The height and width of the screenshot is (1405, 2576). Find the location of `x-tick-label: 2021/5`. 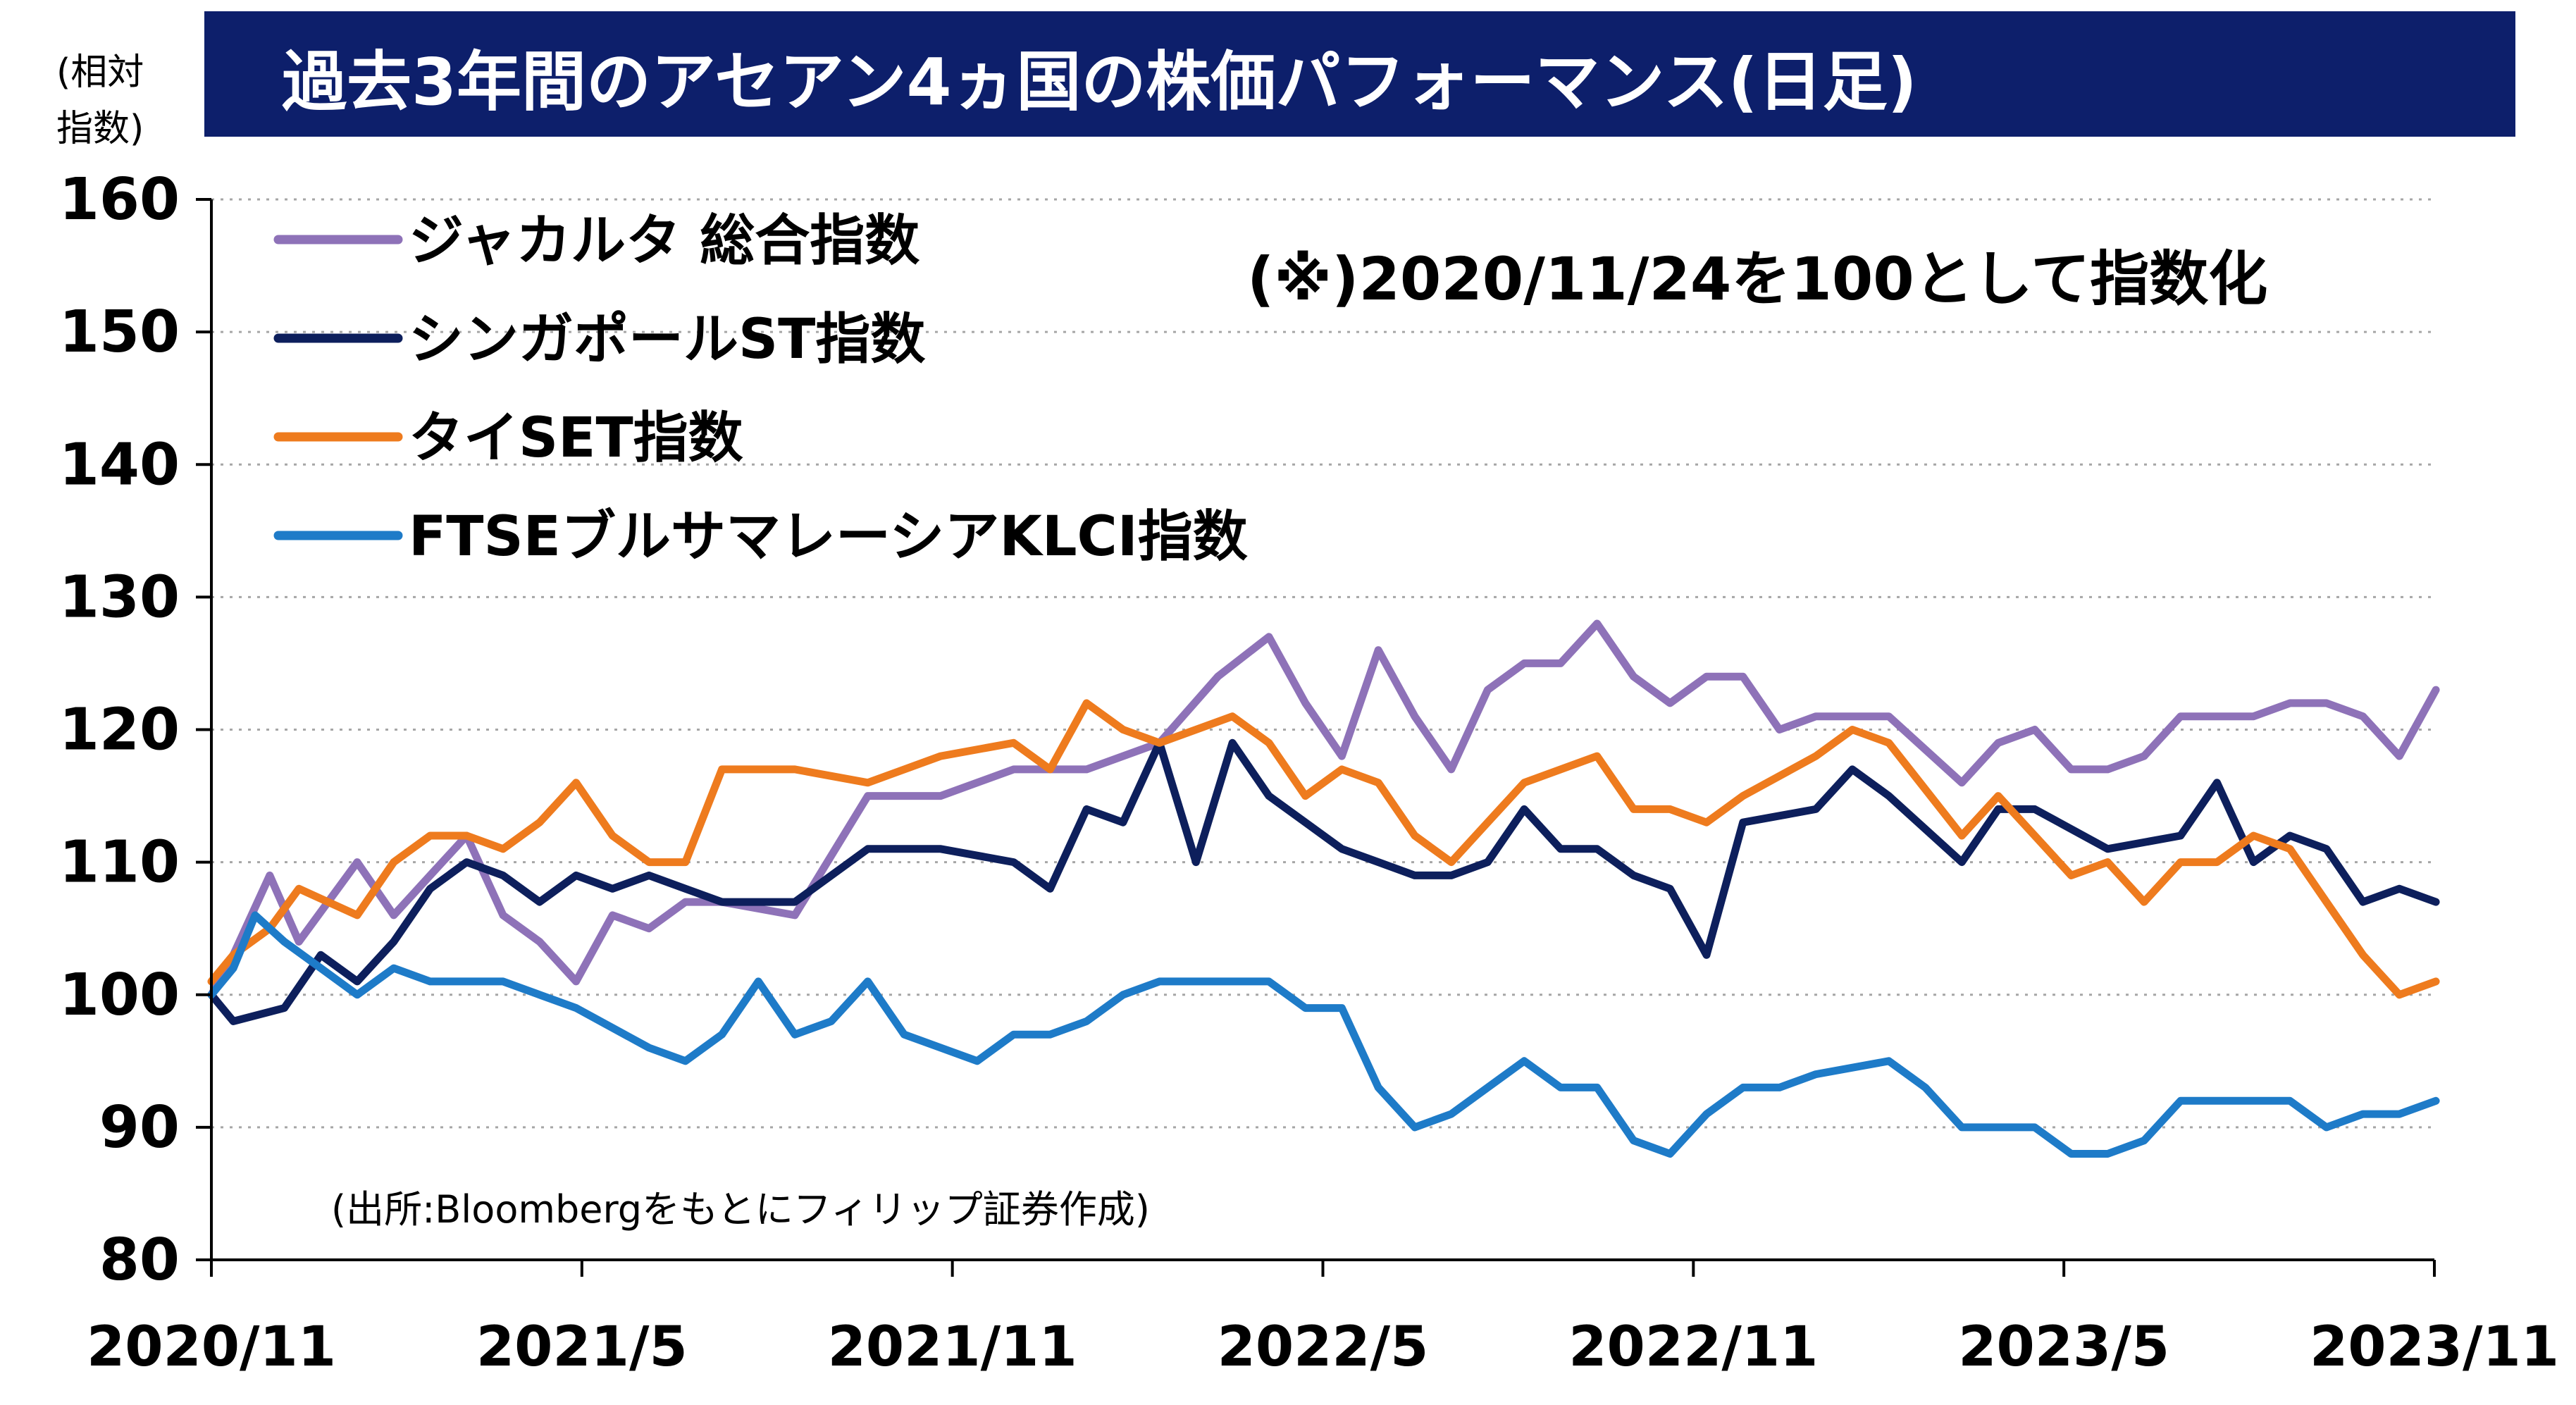

x-tick-label: 2021/5 is located at coordinates (582, 1348).